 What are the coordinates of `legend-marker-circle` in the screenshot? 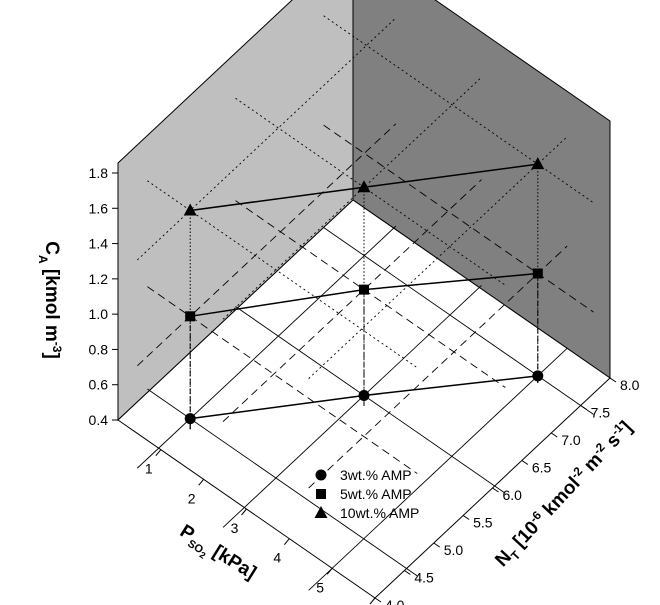 It's located at (321, 475).